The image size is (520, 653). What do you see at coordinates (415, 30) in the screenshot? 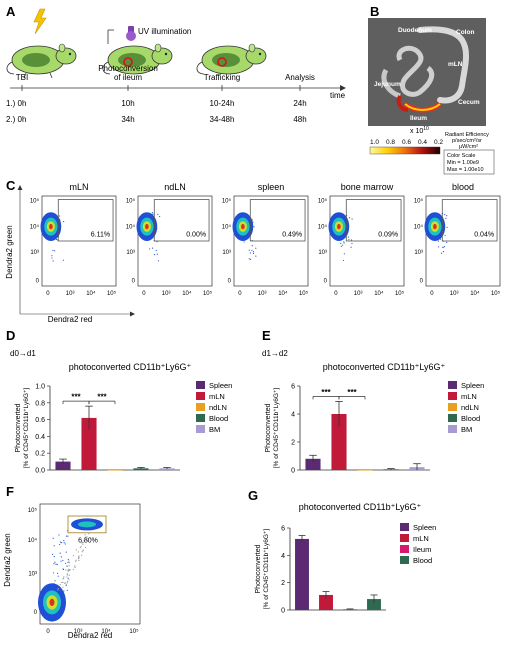
I see `organ-label: Duodenum` at bounding box center [415, 30].